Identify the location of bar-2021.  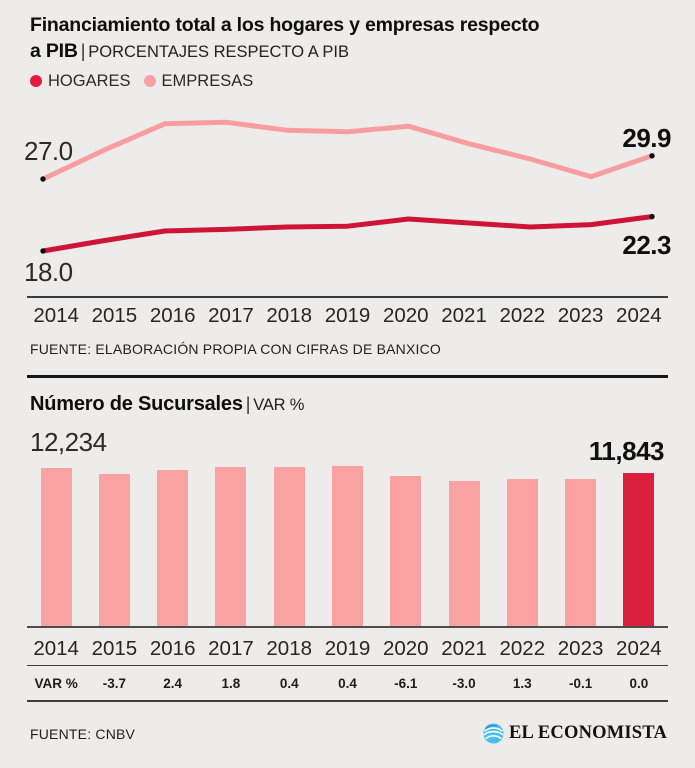
(464, 553).